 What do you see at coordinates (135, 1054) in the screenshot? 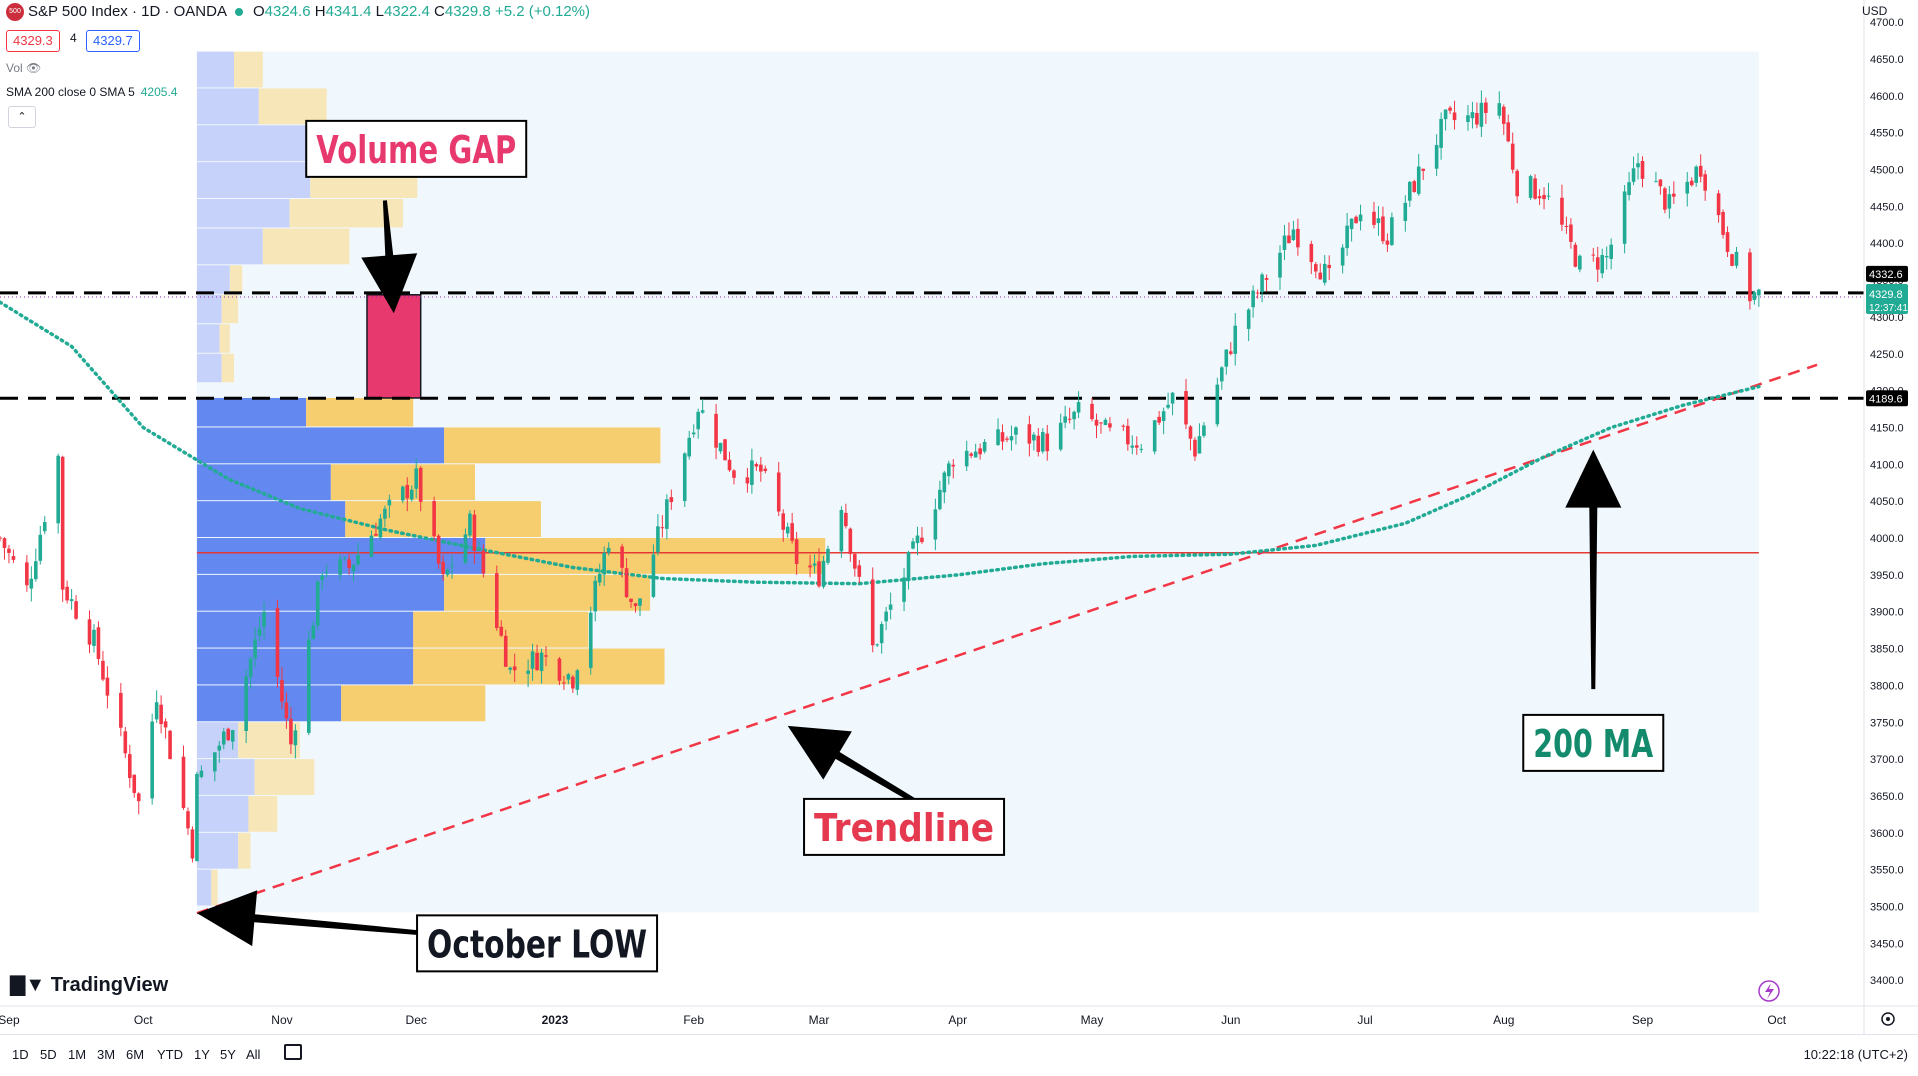
I see `period-6m-button: 6M` at bounding box center [135, 1054].